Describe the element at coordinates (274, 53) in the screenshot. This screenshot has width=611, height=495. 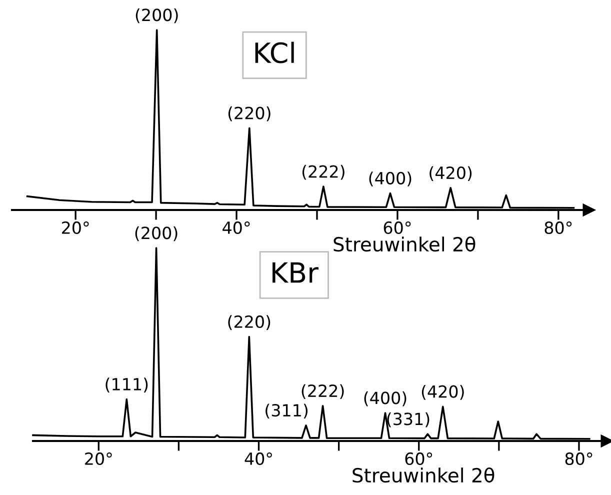
I see `chart-title: KCl` at that location.